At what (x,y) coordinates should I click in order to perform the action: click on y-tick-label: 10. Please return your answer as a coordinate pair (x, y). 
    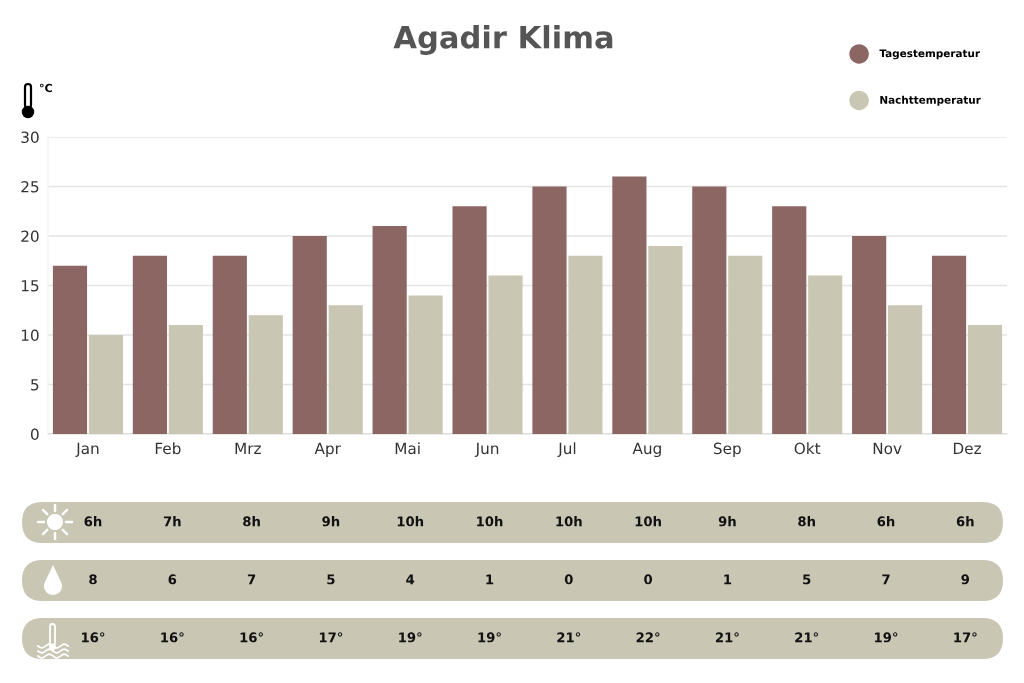
    Looking at the image, I should click on (30, 335).